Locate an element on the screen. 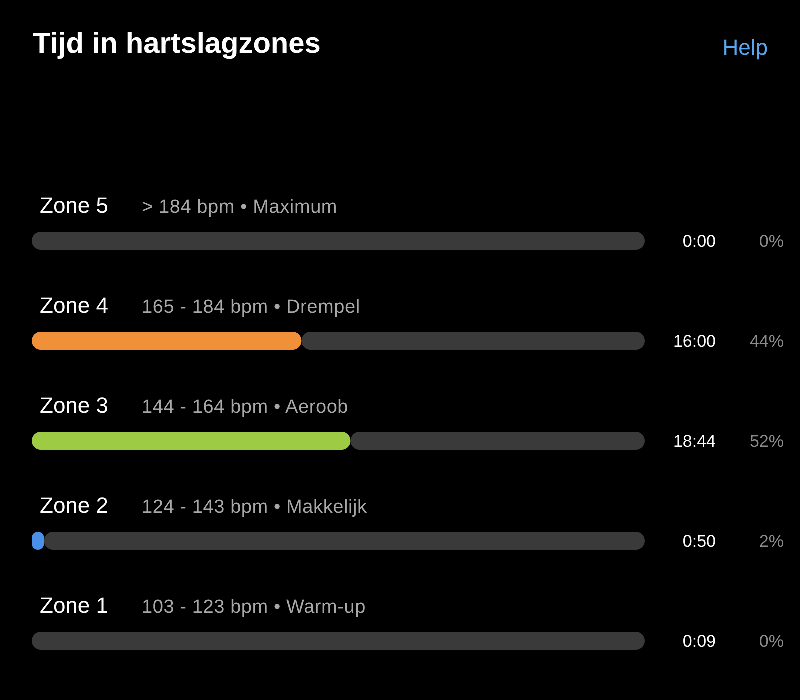  annotation: 165 - 184 bpm • Drempel is located at coordinates (251, 307).